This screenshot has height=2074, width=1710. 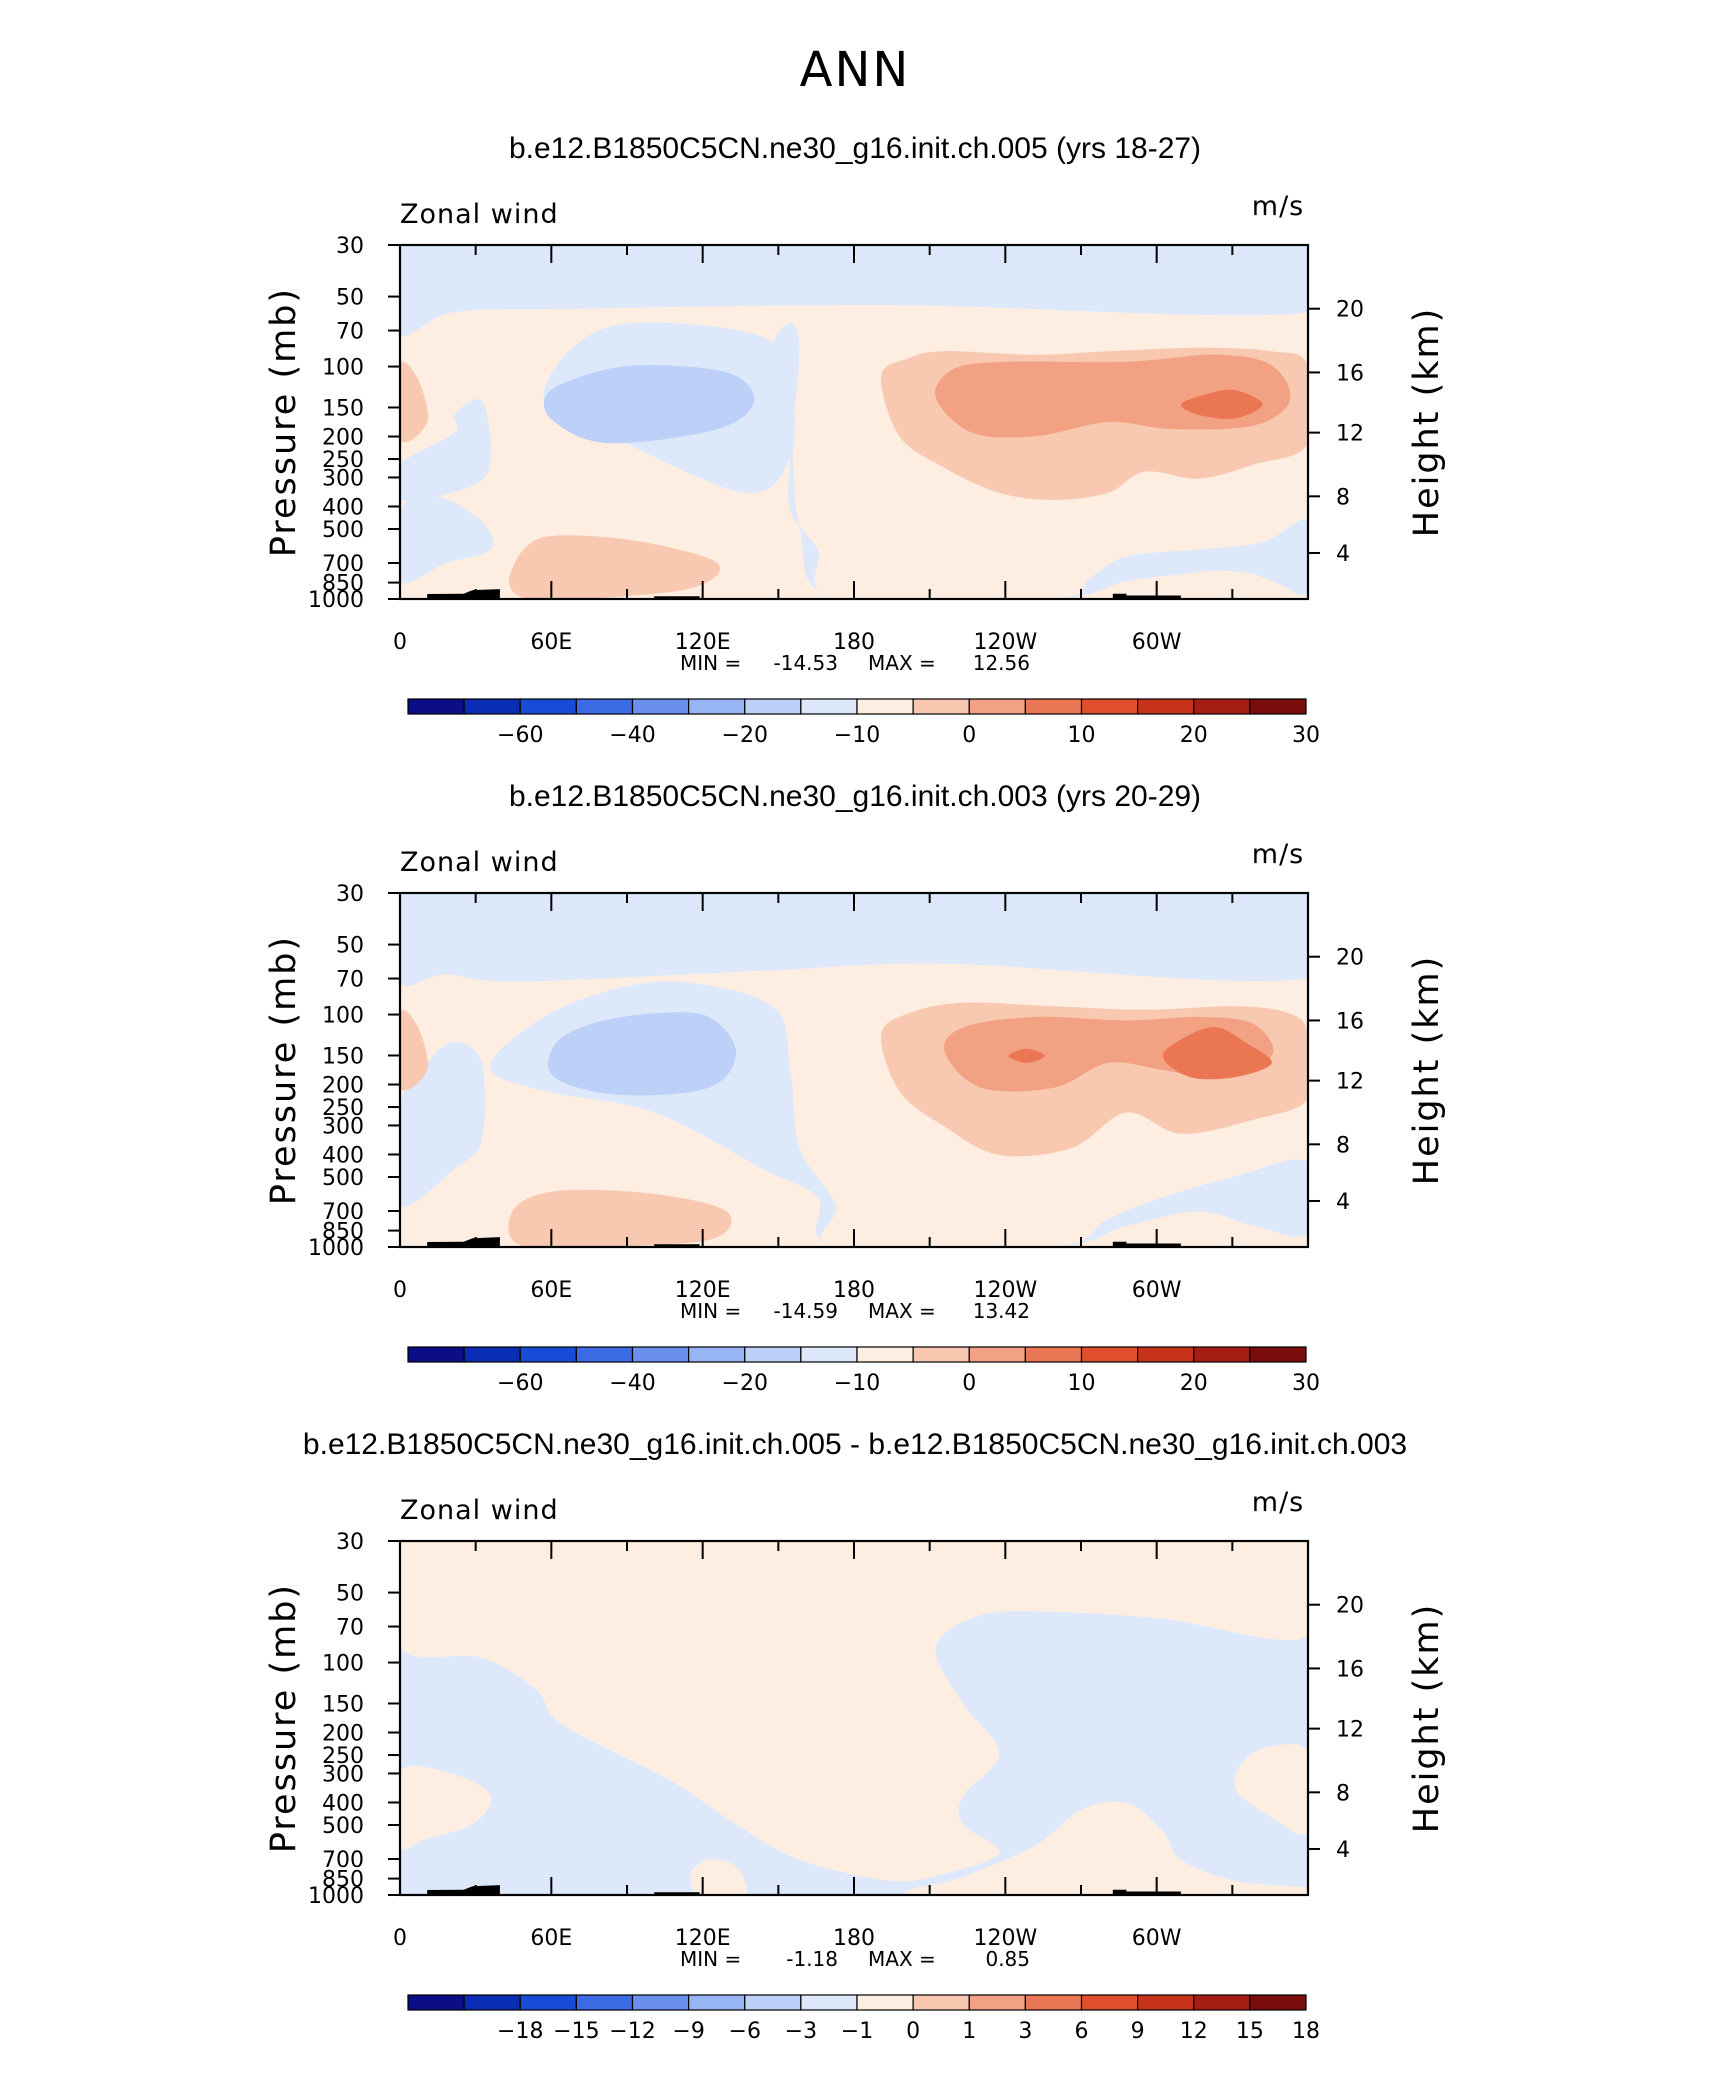 I want to click on y-tick-label: 200, so click(x=343, y=1734).